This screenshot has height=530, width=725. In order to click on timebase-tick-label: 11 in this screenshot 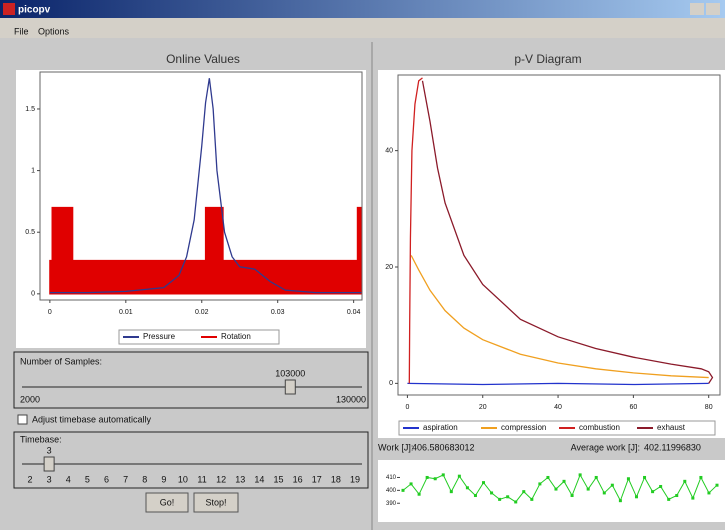, I will do `click(201, 479)`.